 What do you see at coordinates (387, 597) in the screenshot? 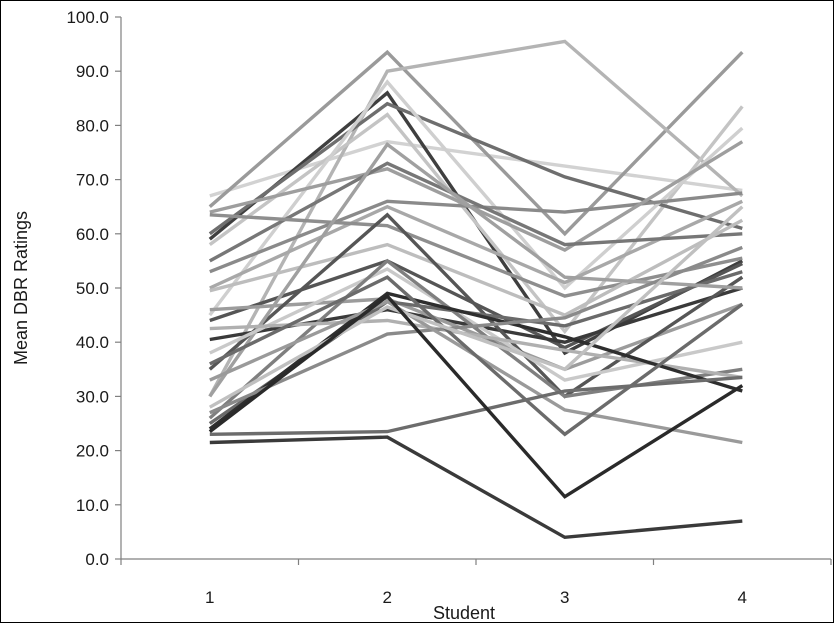
I see `x-tick-label: 2` at bounding box center [387, 597].